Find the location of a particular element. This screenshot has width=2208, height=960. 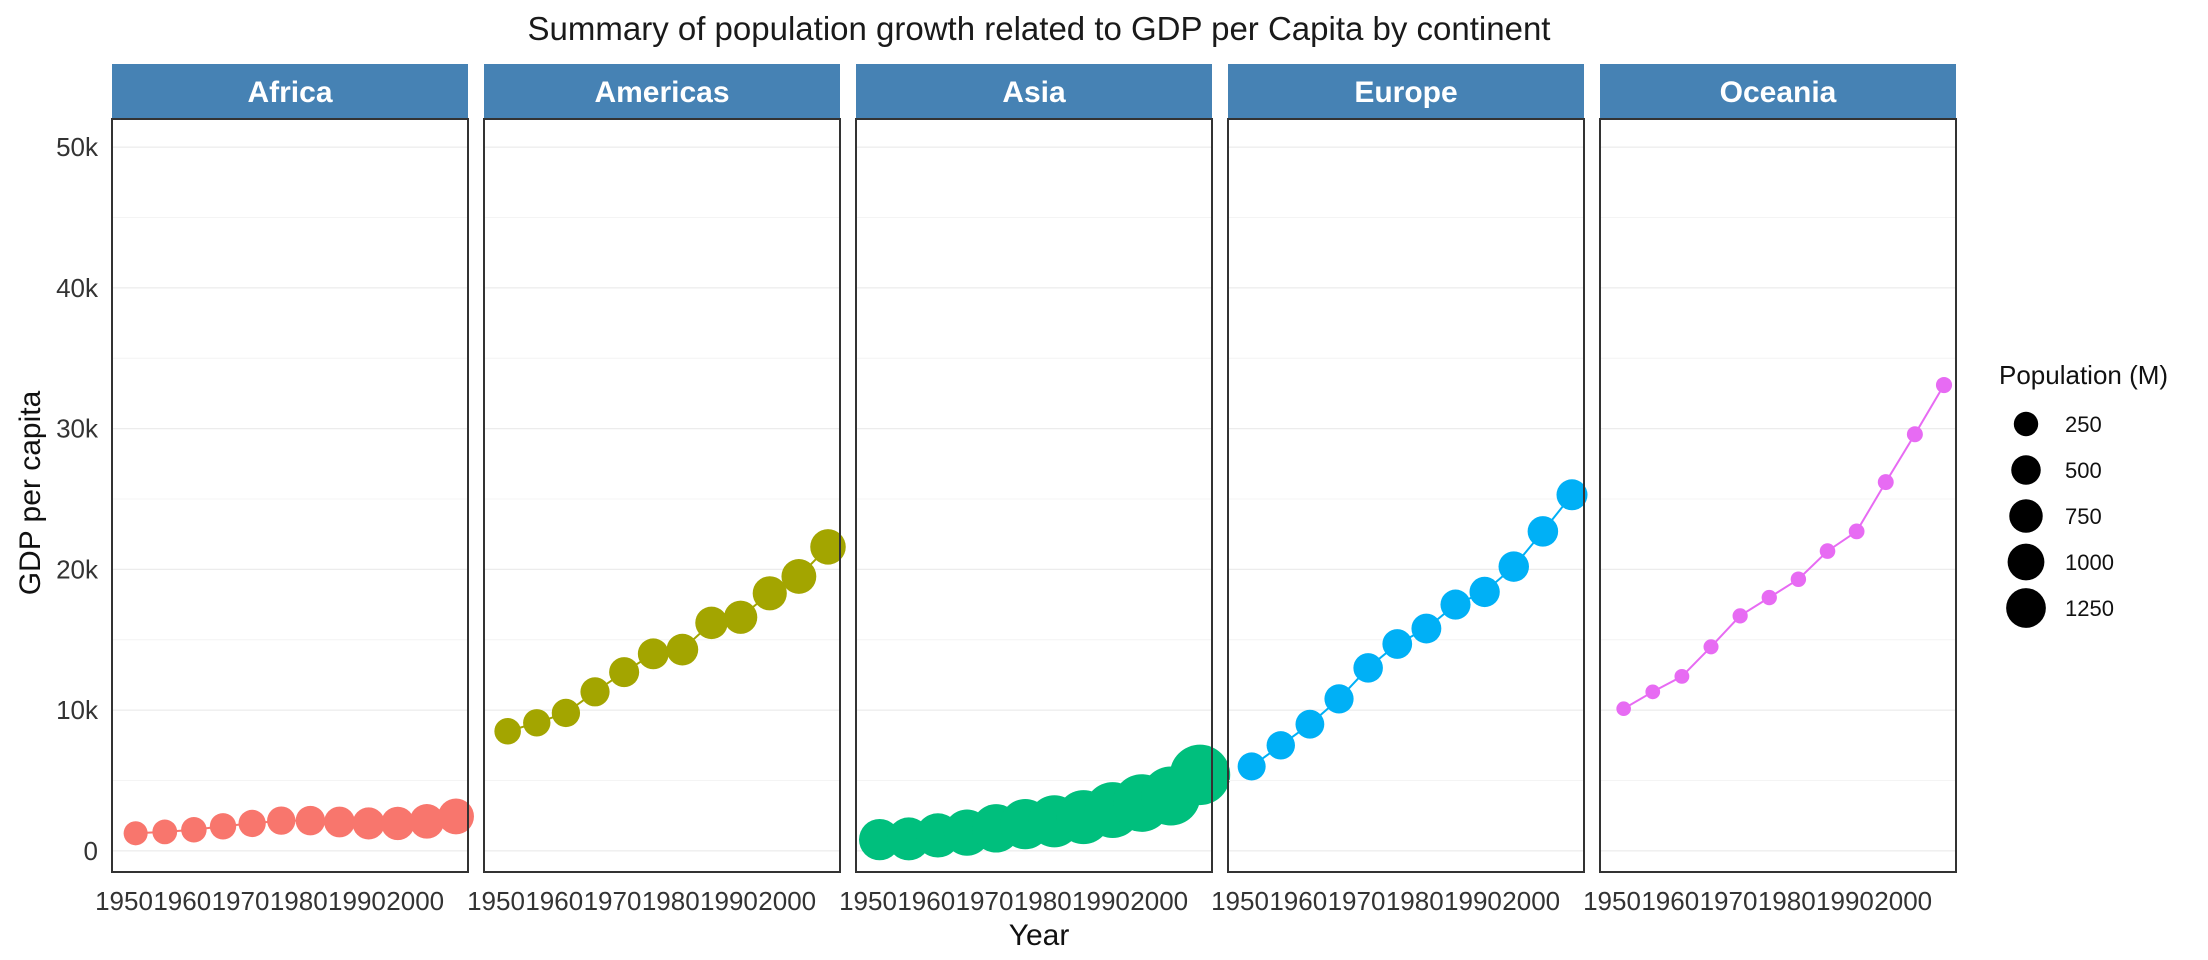

data-point-africa-1952 is located at coordinates (135, 833).